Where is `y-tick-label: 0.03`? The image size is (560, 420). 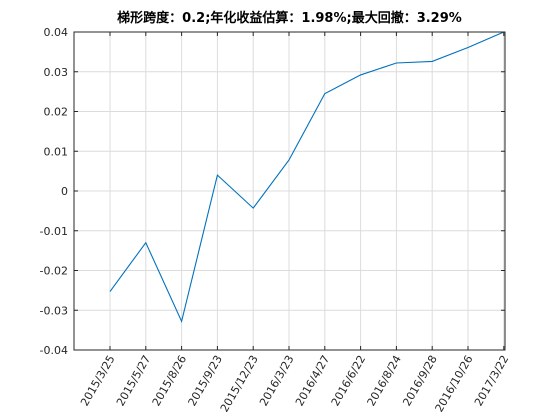
y-tick-label: 0.03 is located at coordinates (56, 72).